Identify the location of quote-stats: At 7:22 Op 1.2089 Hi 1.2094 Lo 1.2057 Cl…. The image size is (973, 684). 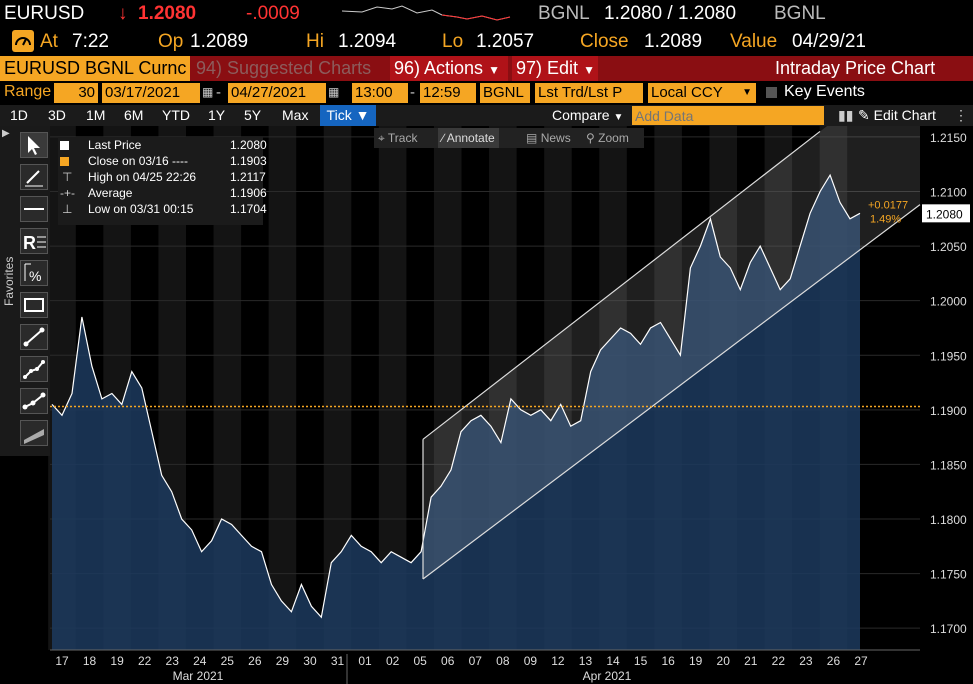
(486, 41).